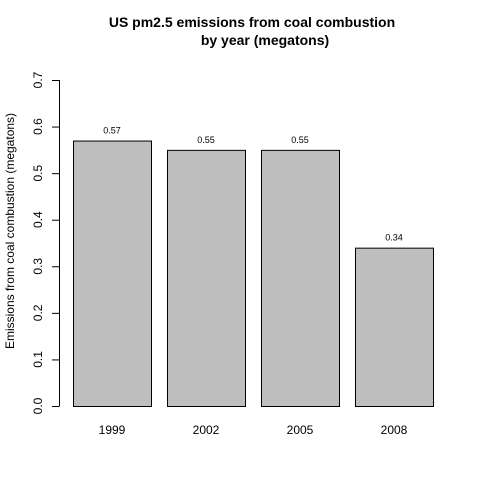  Describe the element at coordinates (38, 172) in the screenshot. I see `y-tick-label-0.5: 0.5` at that location.